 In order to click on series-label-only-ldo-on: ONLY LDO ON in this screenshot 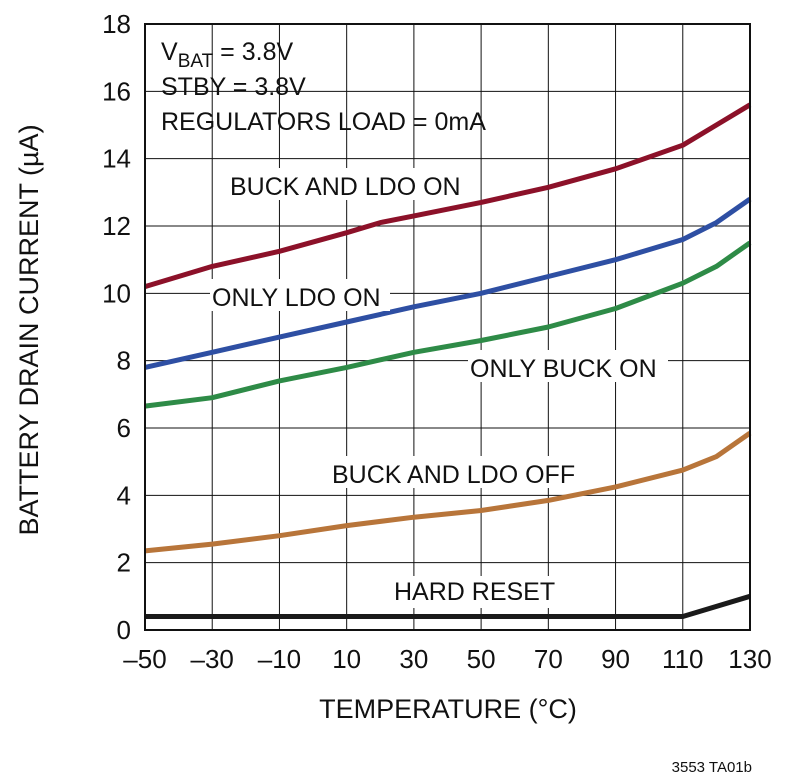, I will do `click(296, 298)`.